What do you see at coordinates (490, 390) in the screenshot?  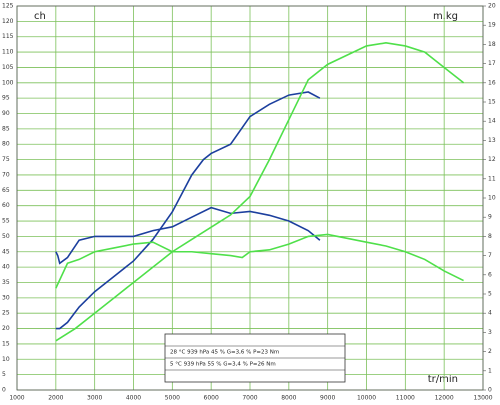 I see `y2-tick-label: 0` at bounding box center [490, 390].